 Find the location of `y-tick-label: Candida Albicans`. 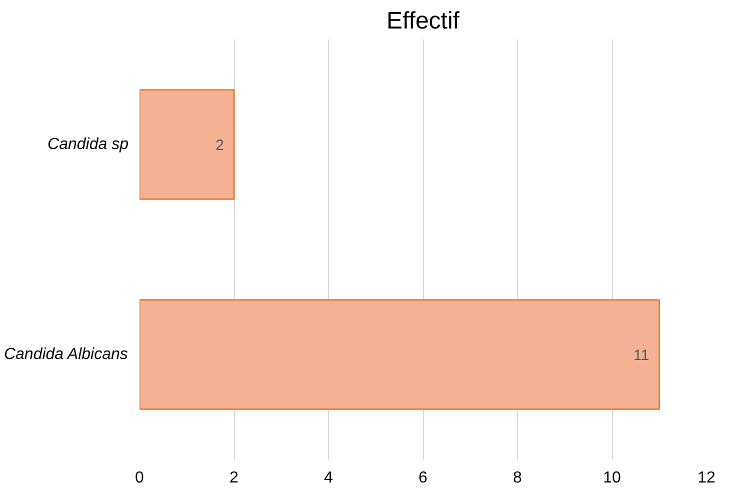

y-tick-label: Candida Albicans is located at coordinates (66, 354).